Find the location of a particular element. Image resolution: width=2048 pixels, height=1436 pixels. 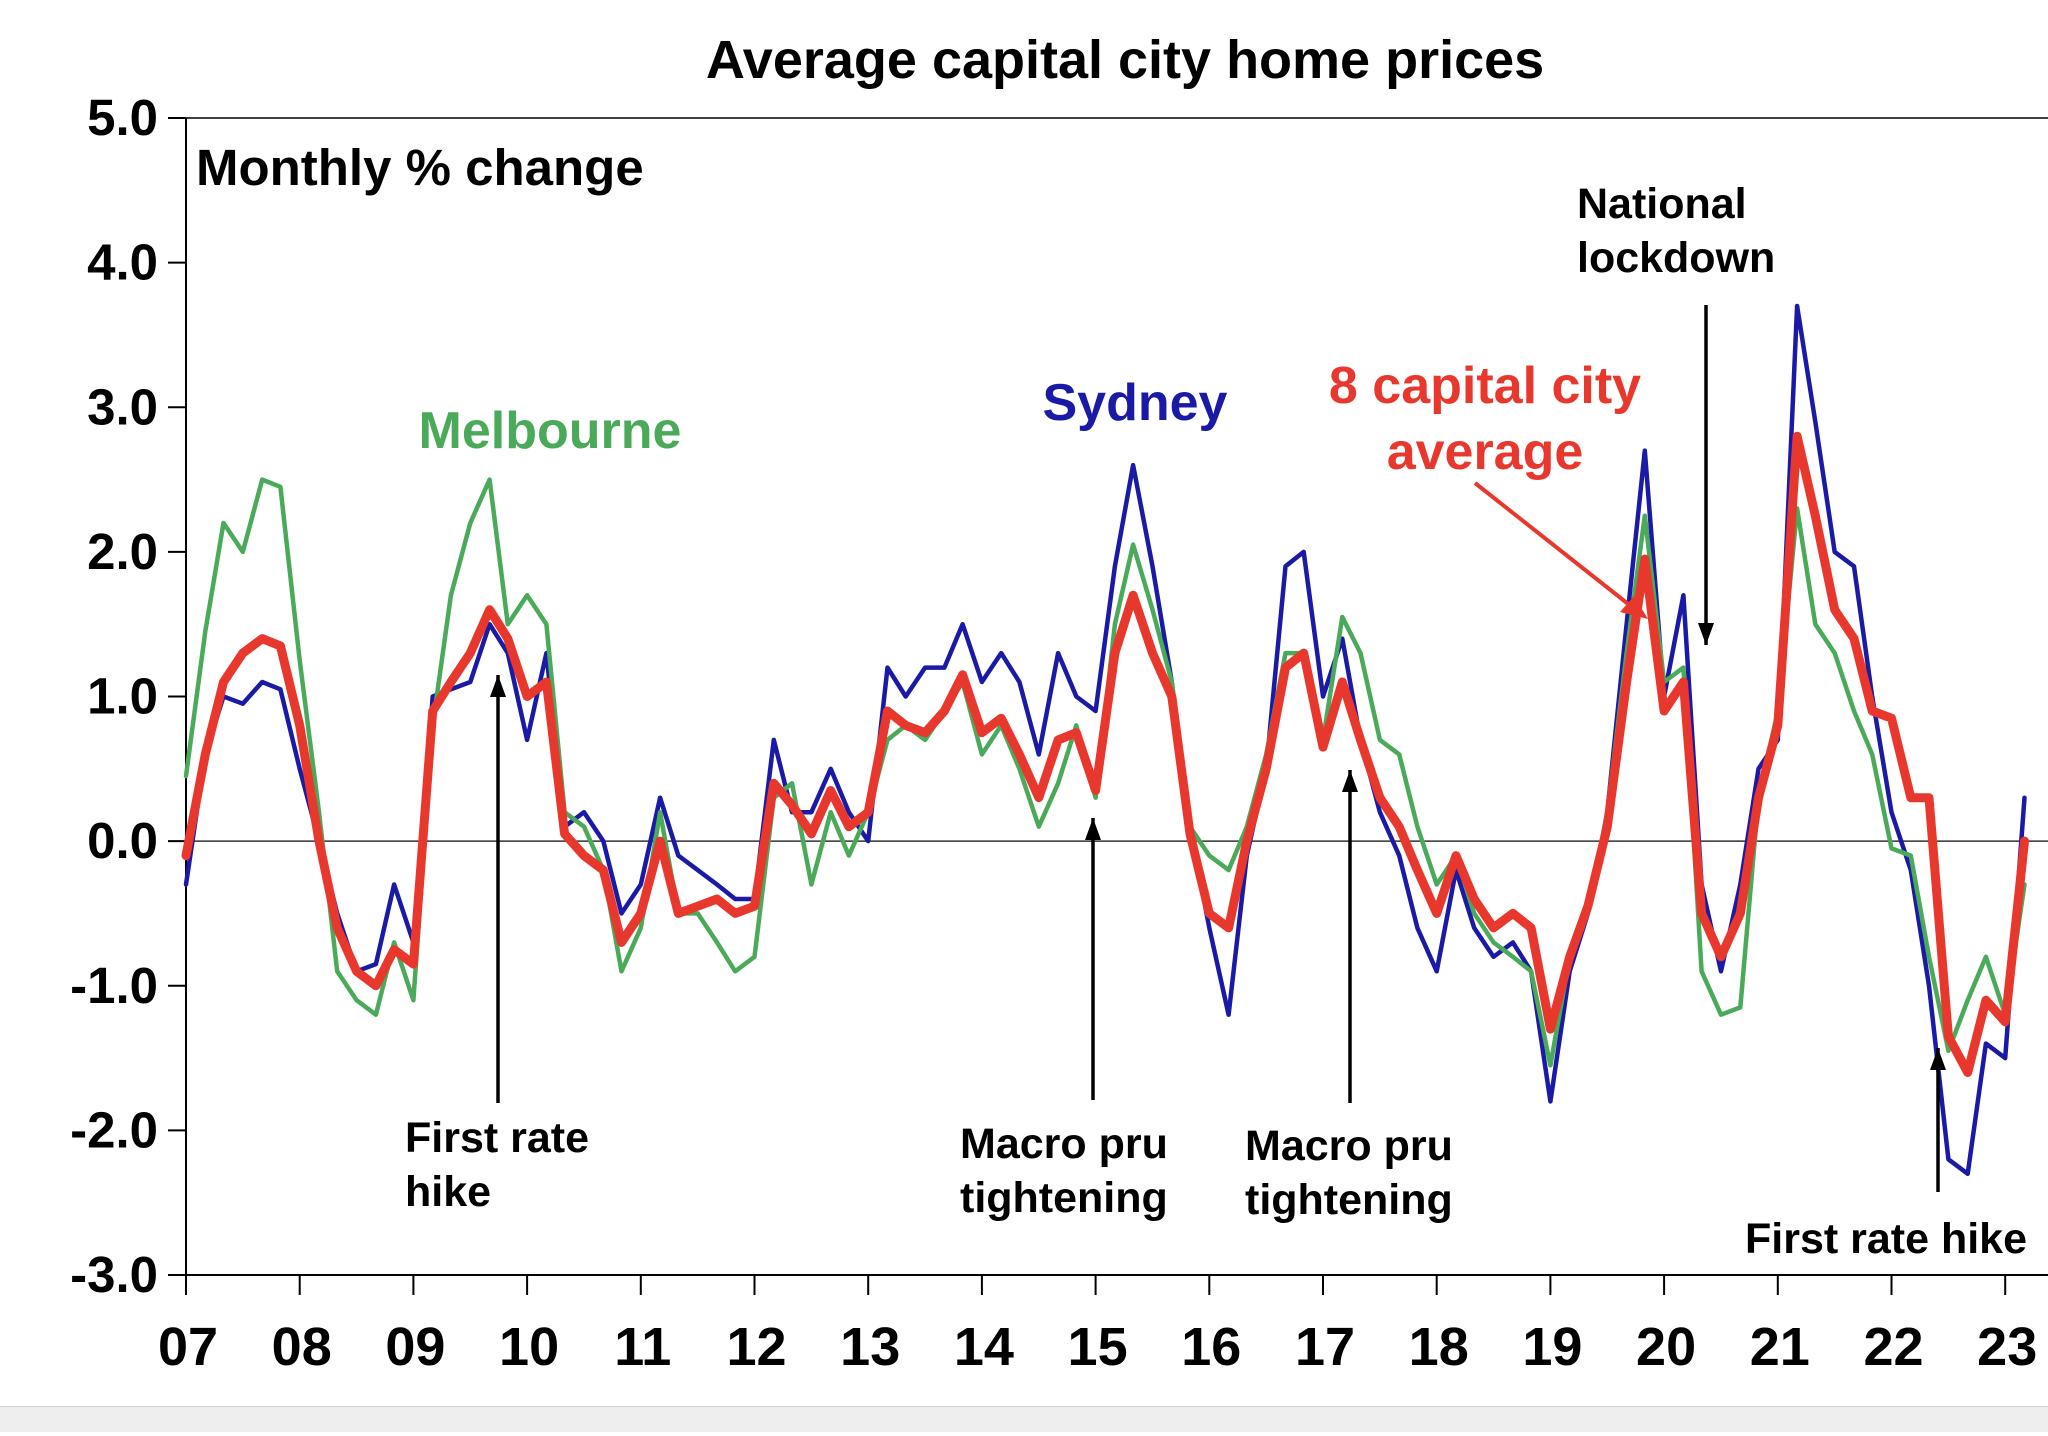

x-tick-label: 20 is located at coordinates (1666, 1347).